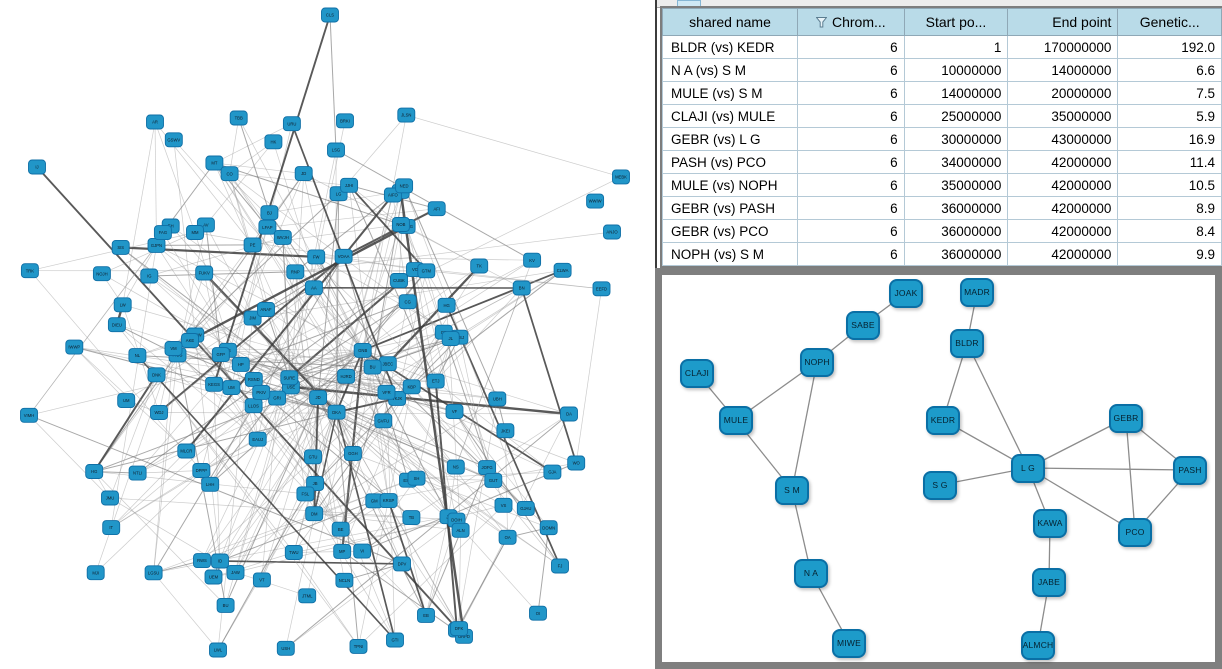 Image resolution: width=1222 pixels, height=669 pixels. I want to click on network-node: DPPP, so click(201, 470).